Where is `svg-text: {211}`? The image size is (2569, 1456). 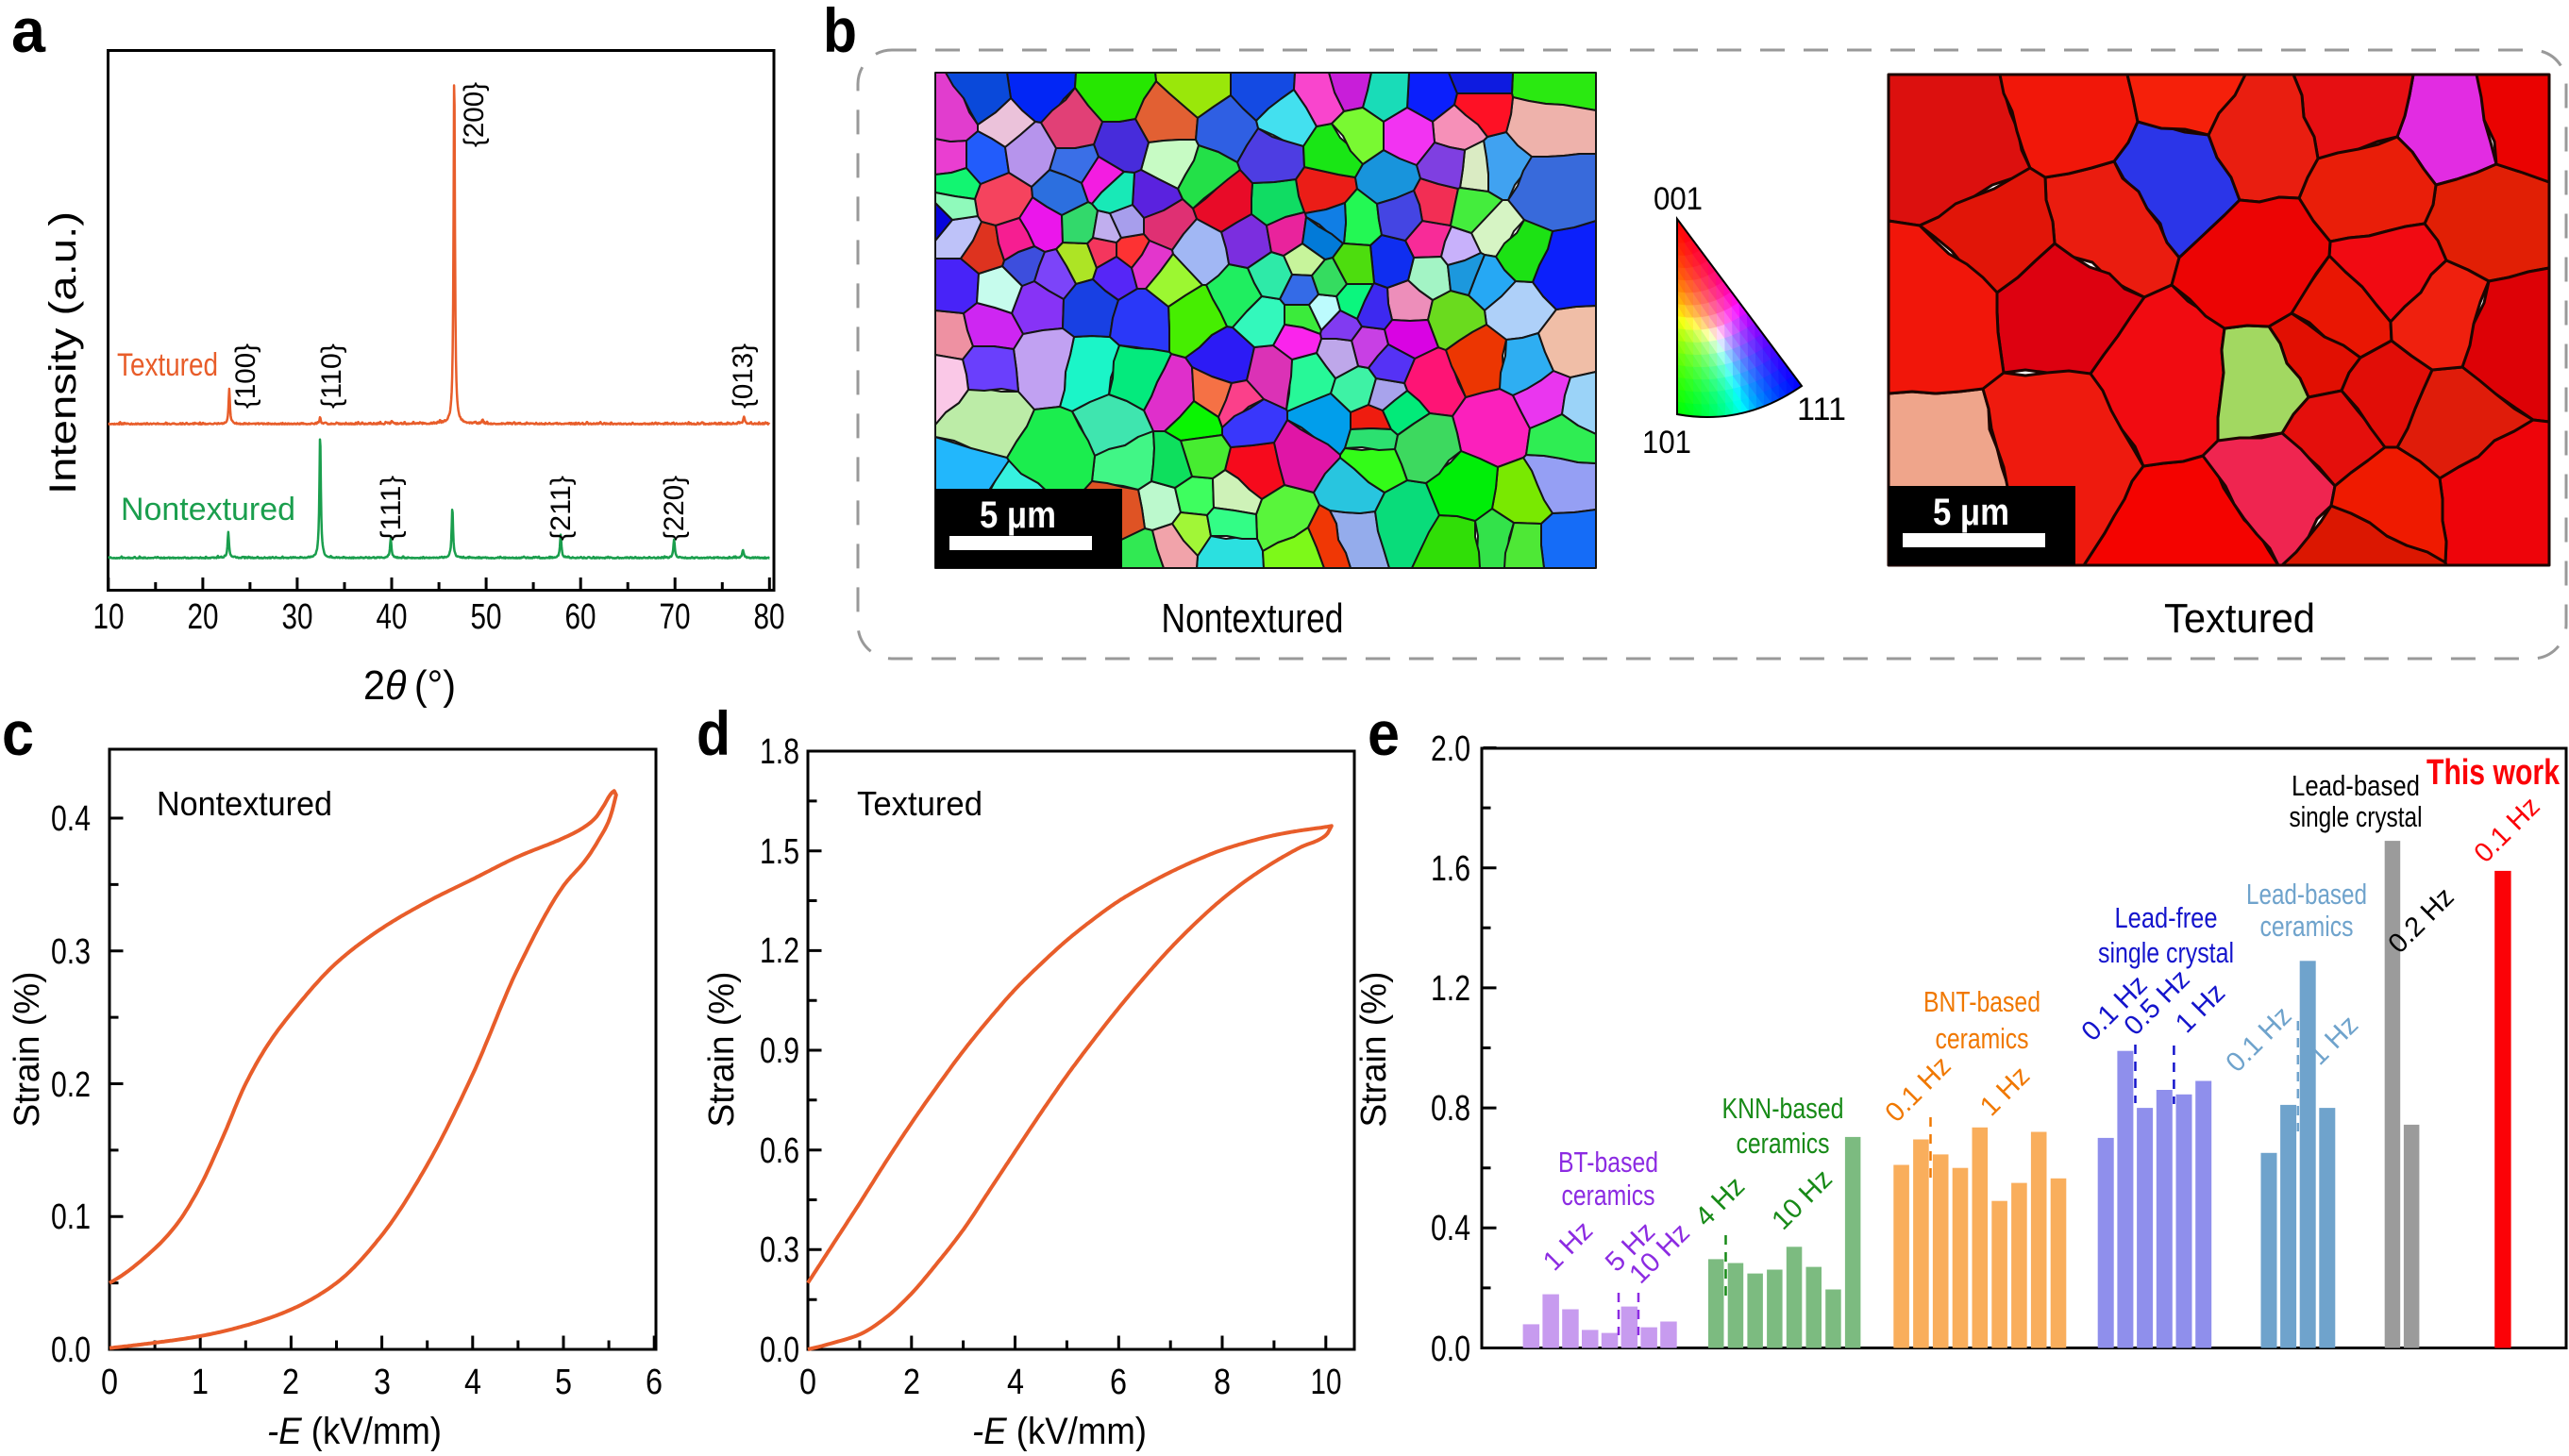 svg-text: {211} is located at coordinates (561, 508).